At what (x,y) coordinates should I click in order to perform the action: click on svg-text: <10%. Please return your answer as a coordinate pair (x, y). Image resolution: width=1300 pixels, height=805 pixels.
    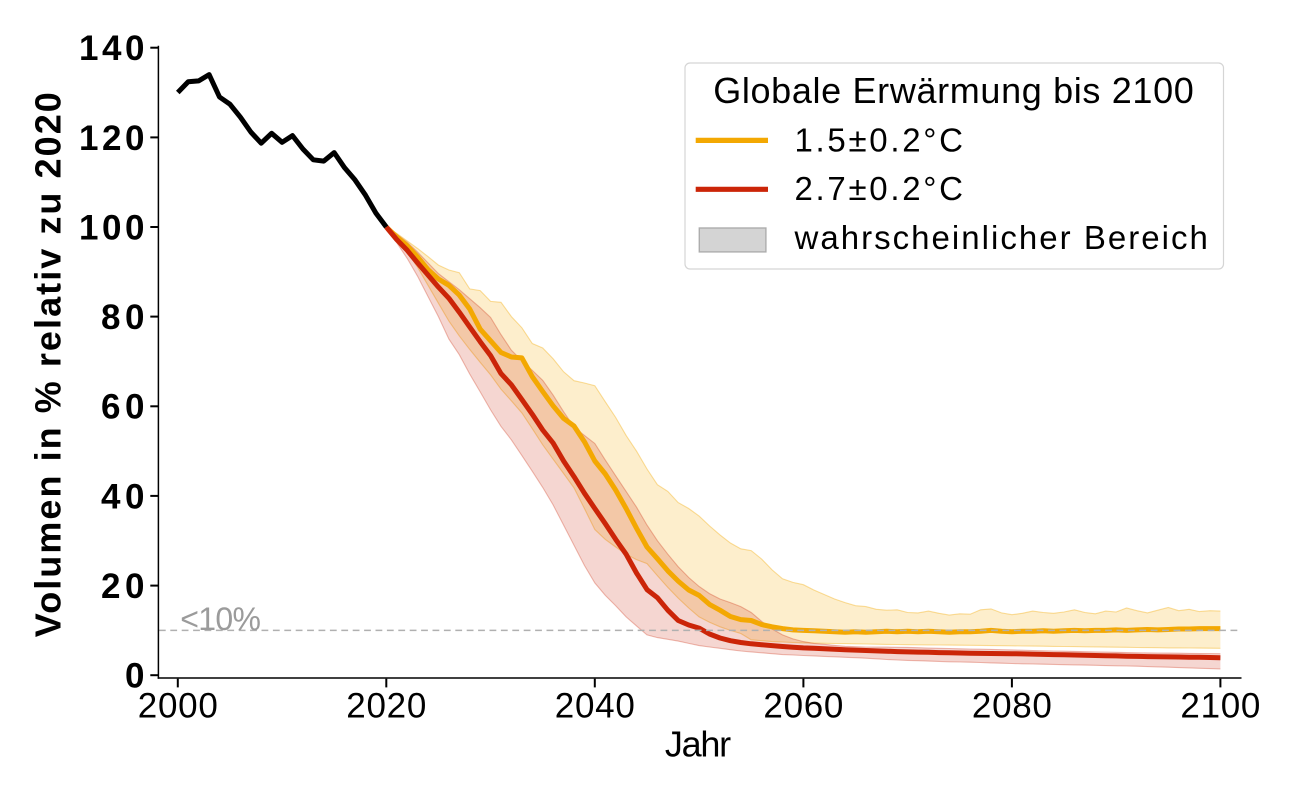
    Looking at the image, I should click on (220, 619).